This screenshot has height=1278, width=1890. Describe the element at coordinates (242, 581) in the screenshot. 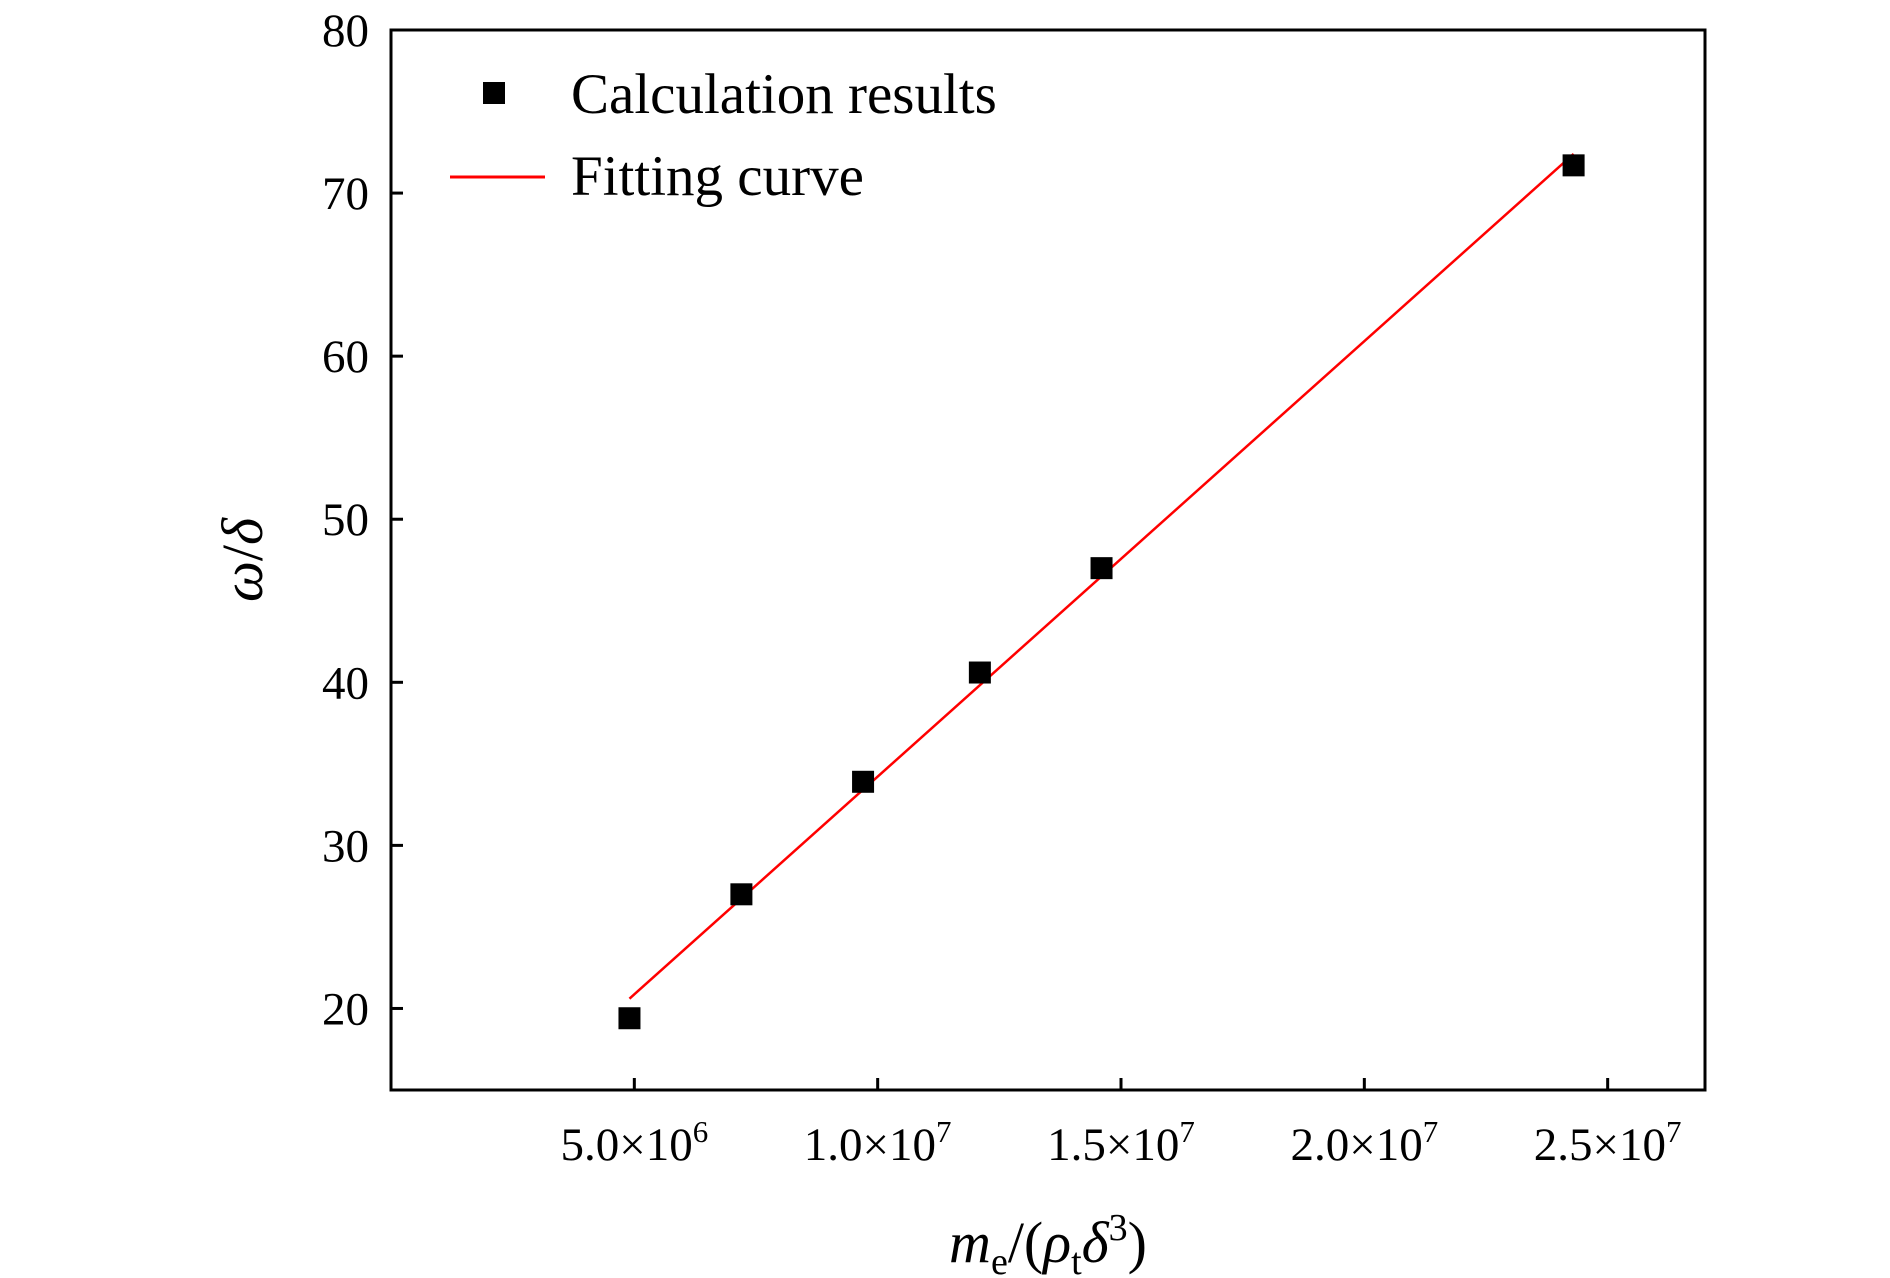

I see `y-axis-title-omega: ω` at that location.